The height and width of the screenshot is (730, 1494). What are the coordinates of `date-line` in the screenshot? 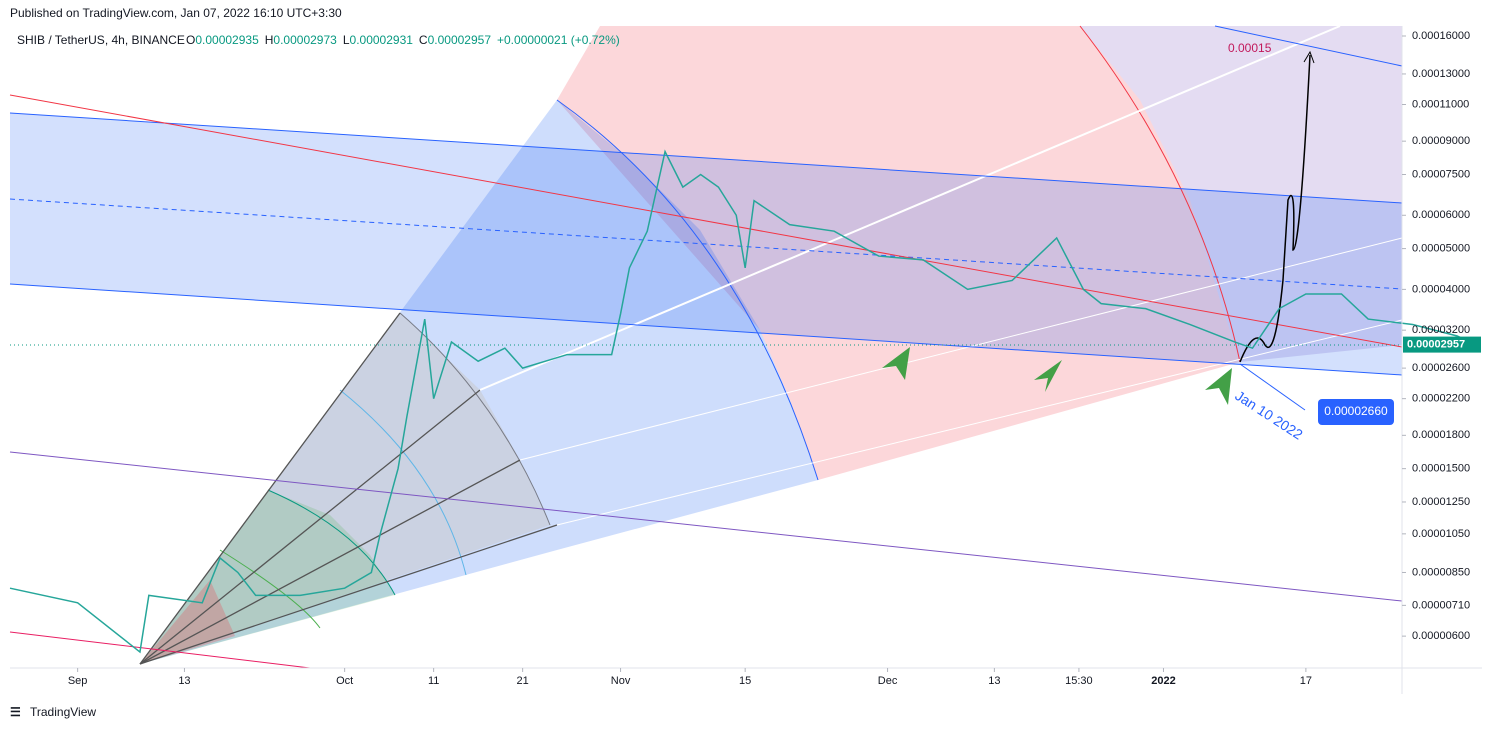 It's located at (1272, 387).